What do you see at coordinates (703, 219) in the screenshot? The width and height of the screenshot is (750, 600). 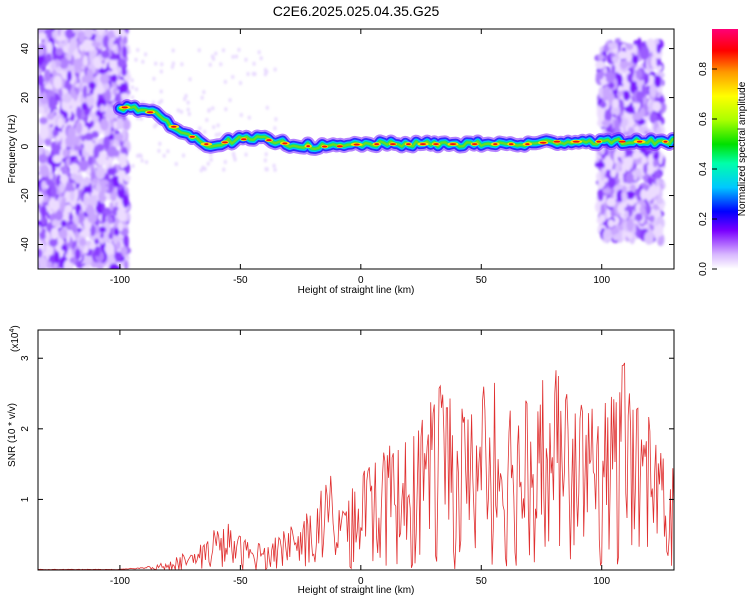 I see `colorbar-tick-label: 0.2` at bounding box center [703, 219].